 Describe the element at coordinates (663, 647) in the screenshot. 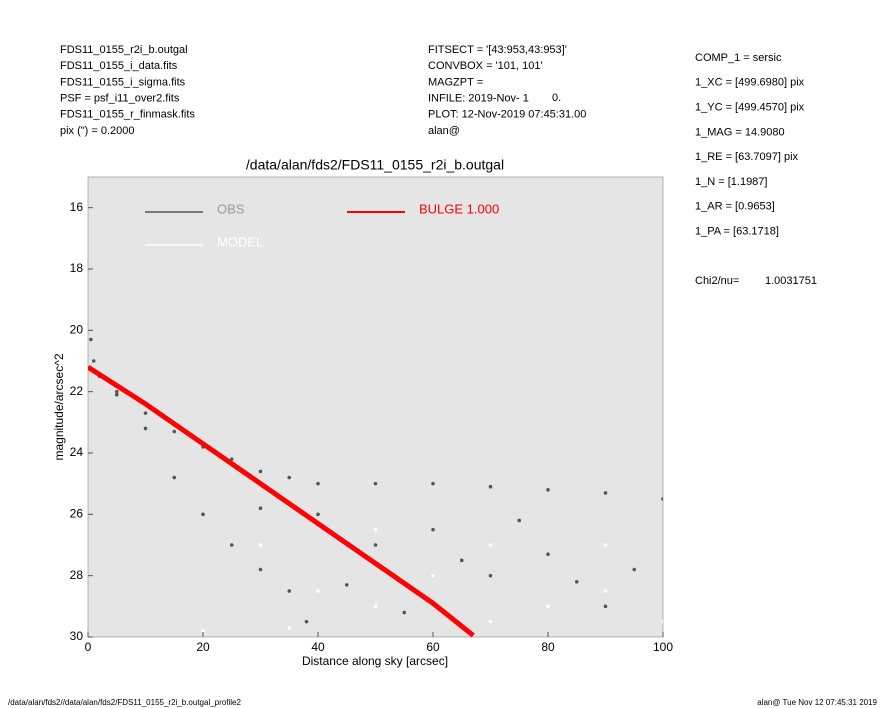

I see `x-tick-label: 100` at that location.